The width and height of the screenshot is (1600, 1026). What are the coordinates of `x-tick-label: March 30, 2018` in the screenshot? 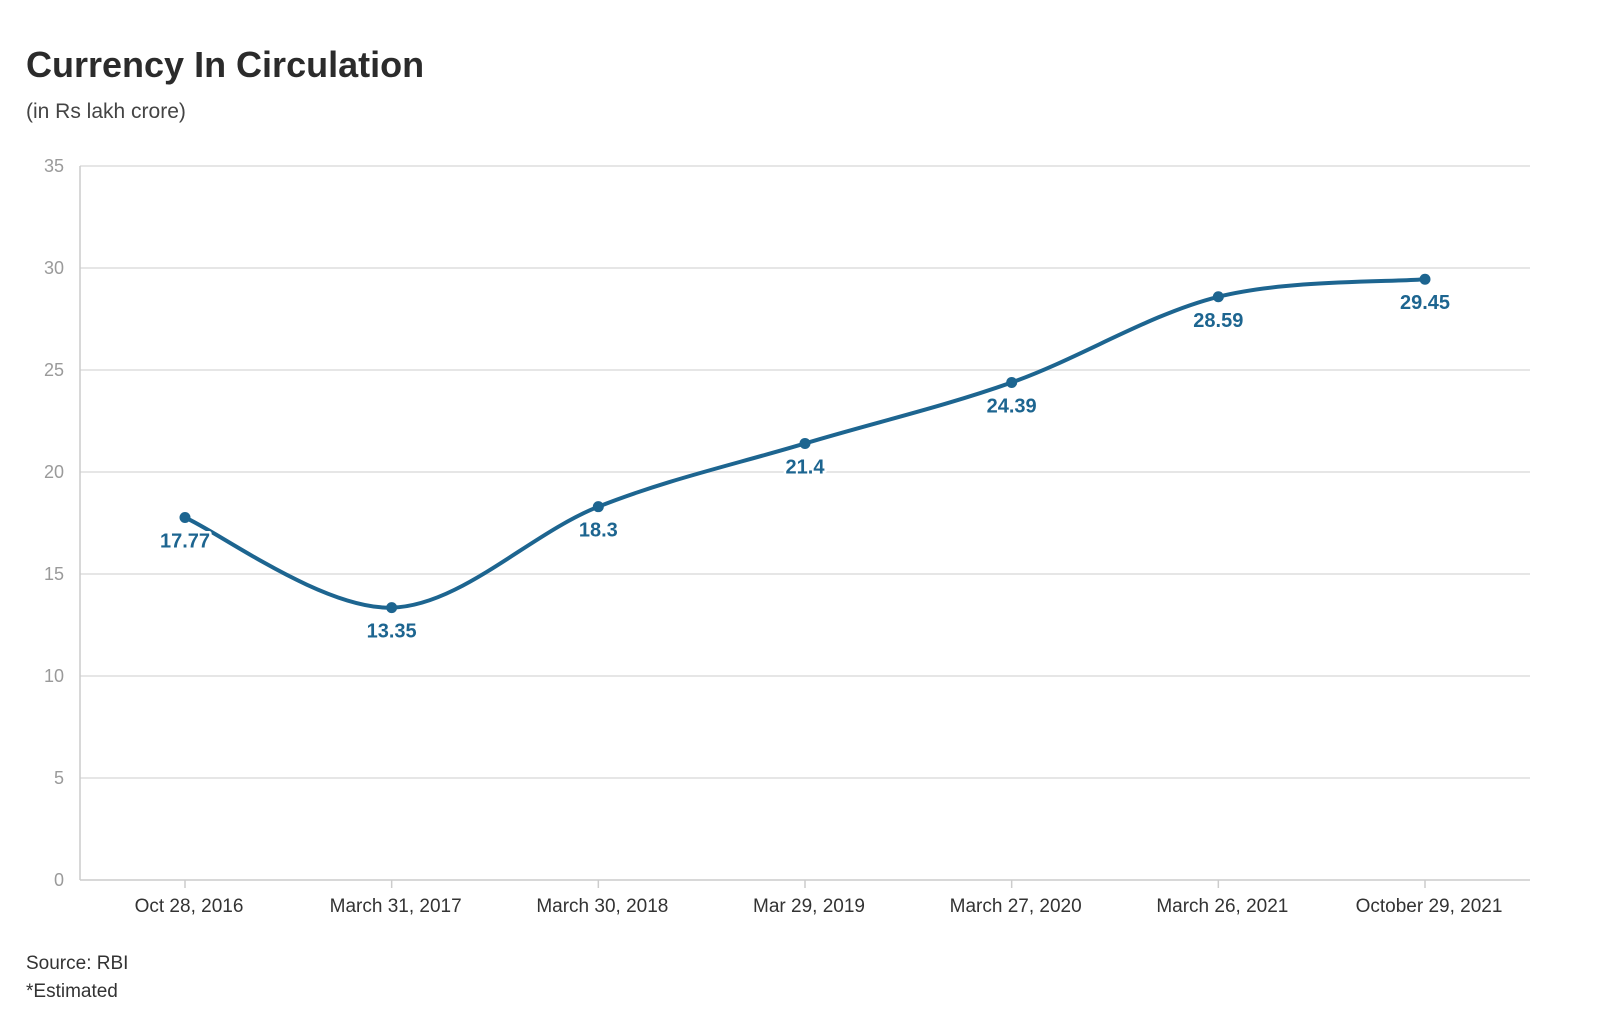 It's located at (602, 906).